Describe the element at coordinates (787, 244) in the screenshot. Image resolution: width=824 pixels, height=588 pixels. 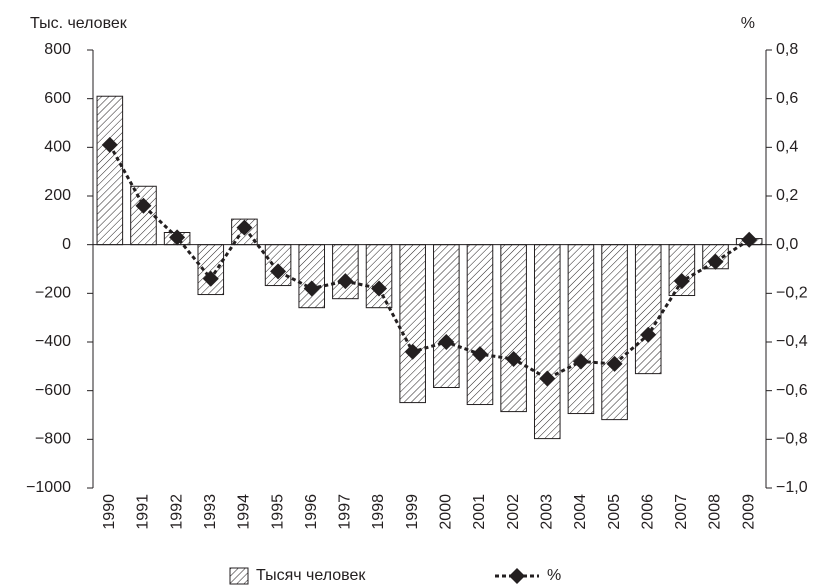
I see `y2-tick-label: 0,0` at that location.